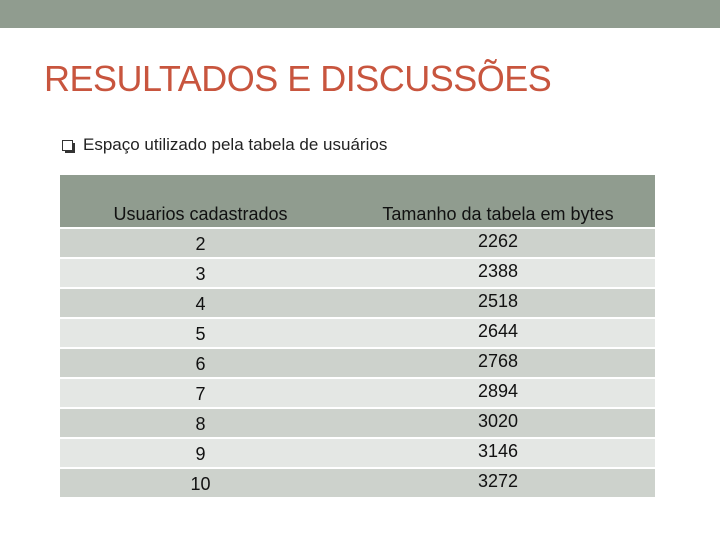  What do you see at coordinates (200, 333) in the screenshot?
I see `cell-users: 5` at bounding box center [200, 333].